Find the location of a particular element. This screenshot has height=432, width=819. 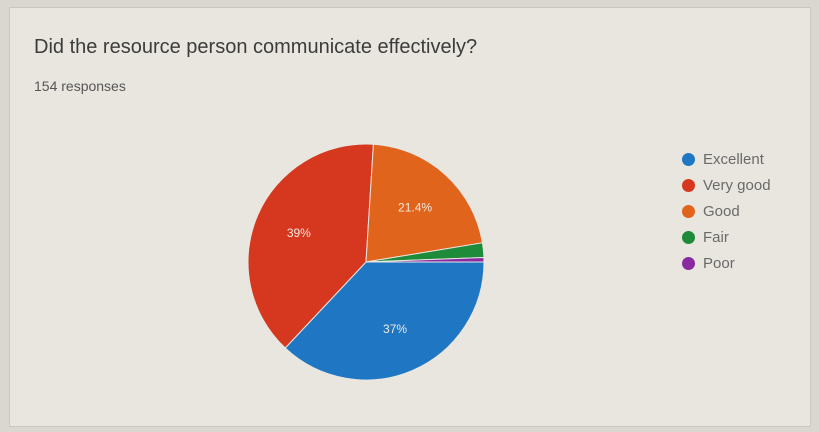

pie-slice-very-good is located at coordinates (310, 246).